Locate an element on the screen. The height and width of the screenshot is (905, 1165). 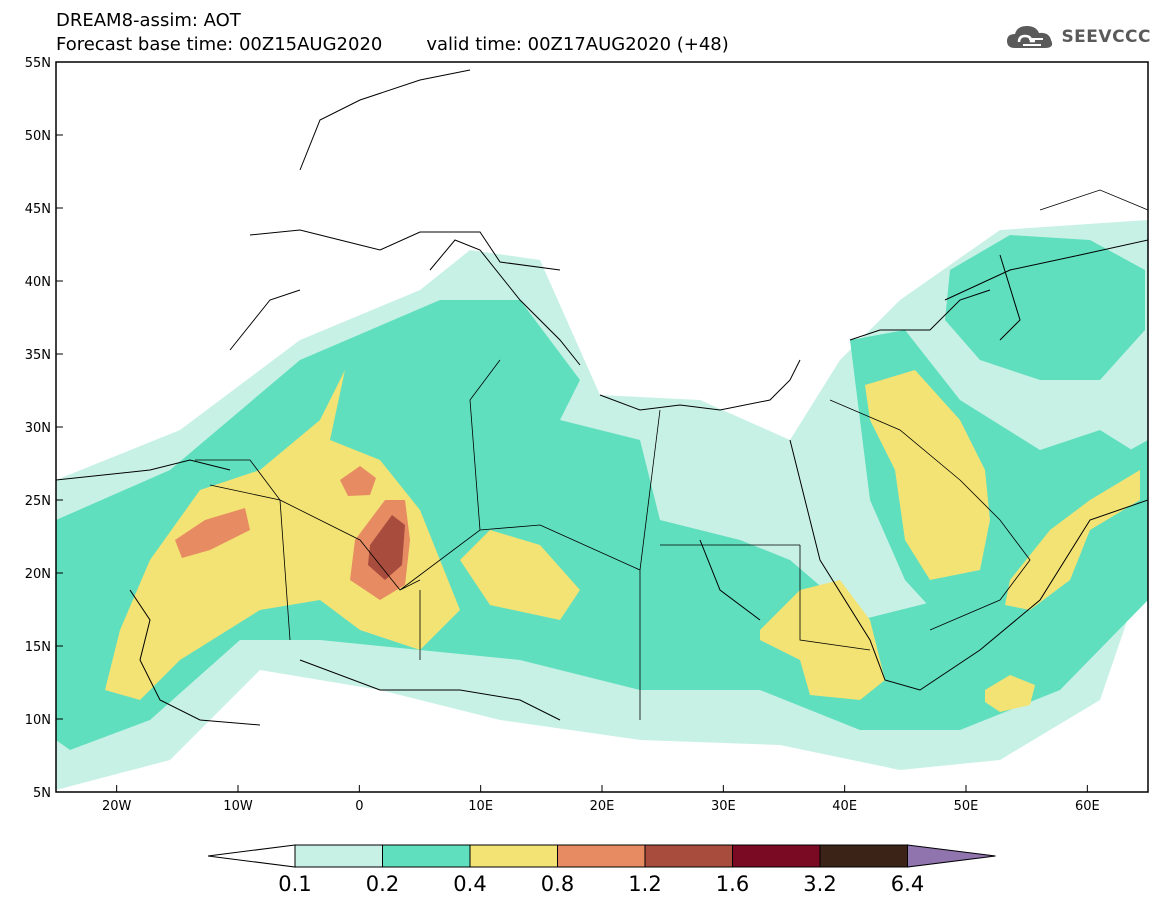
longitude-axis: 20W 10W 0 10E 20E 30E 40E 50E 60E is located at coordinates (601, 799).